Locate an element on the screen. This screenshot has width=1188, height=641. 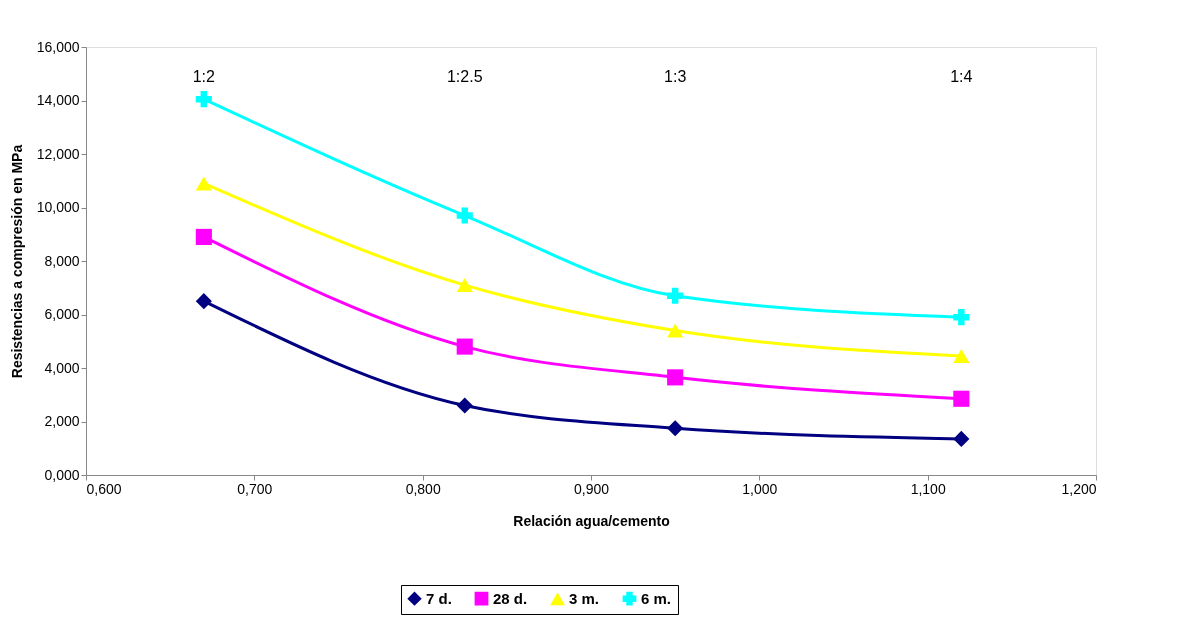
y-tick-label: 16,000 is located at coordinates (58, 46).